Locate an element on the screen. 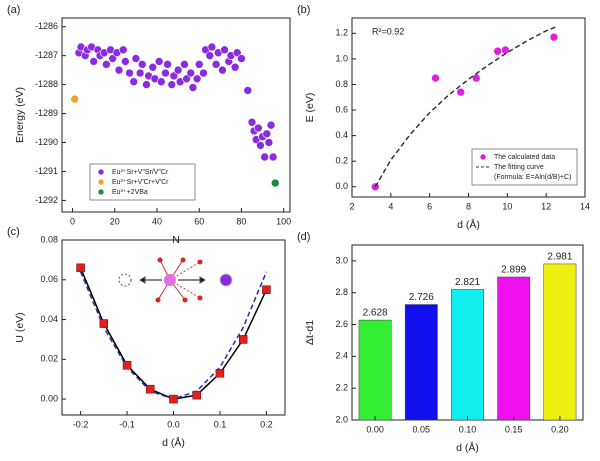  x-tick-label: 6 is located at coordinates (429, 206).